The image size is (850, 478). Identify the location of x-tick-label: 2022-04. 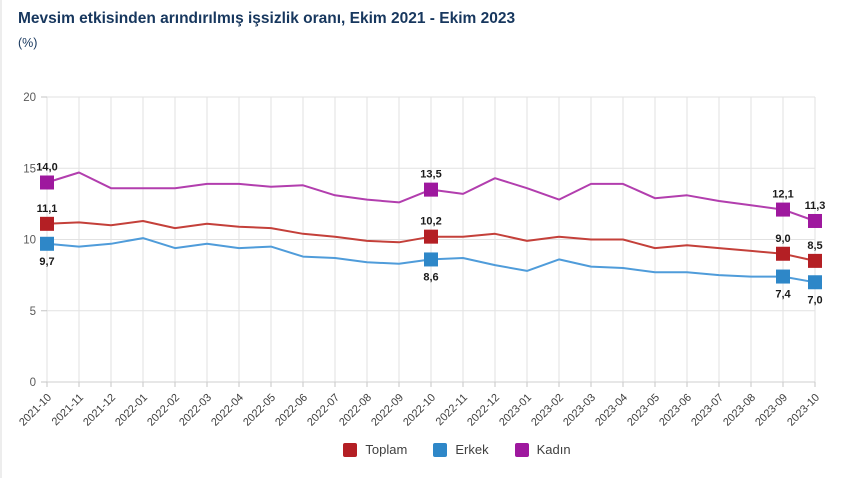
(227, 410).